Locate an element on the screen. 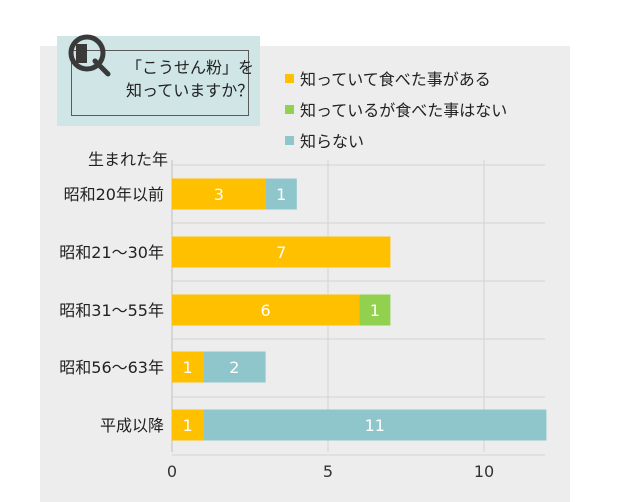 The width and height of the screenshot is (630, 502). legend-item-unknown: 知らない is located at coordinates (325, 140).